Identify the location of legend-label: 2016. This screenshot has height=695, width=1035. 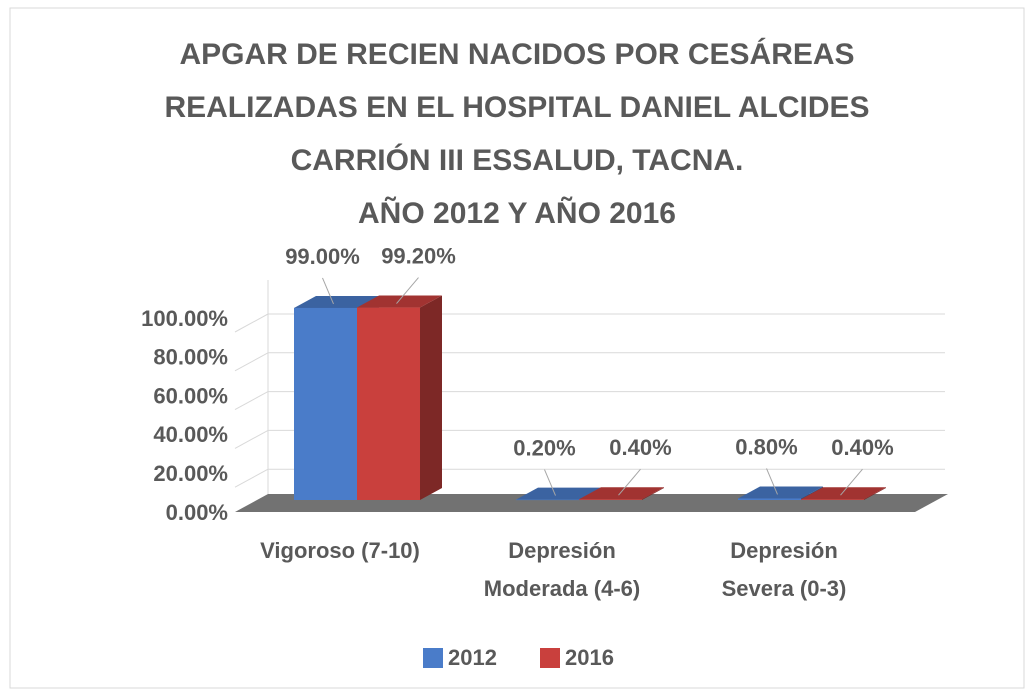
(589, 657).